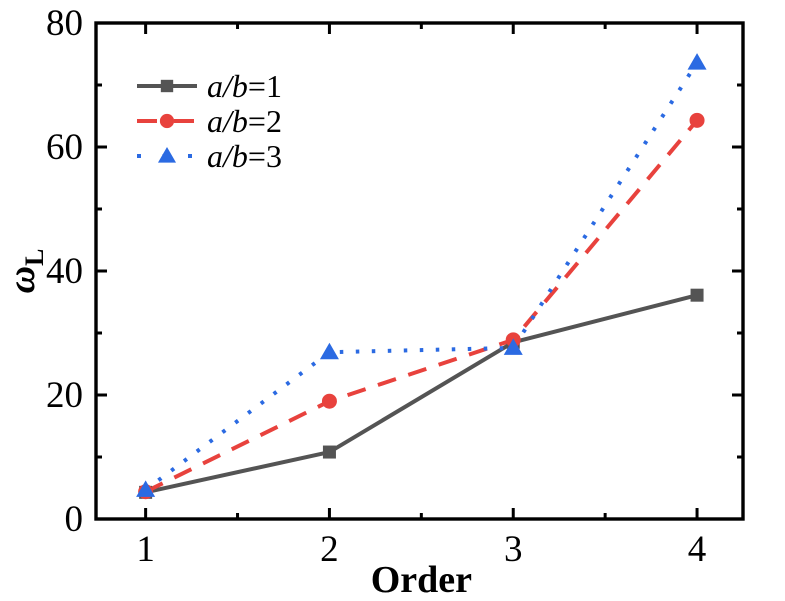 This screenshot has height=601, width=785. Describe the element at coordinates (244, 121) in the screenshot. I see `legend-label: a/b=2` at that location.